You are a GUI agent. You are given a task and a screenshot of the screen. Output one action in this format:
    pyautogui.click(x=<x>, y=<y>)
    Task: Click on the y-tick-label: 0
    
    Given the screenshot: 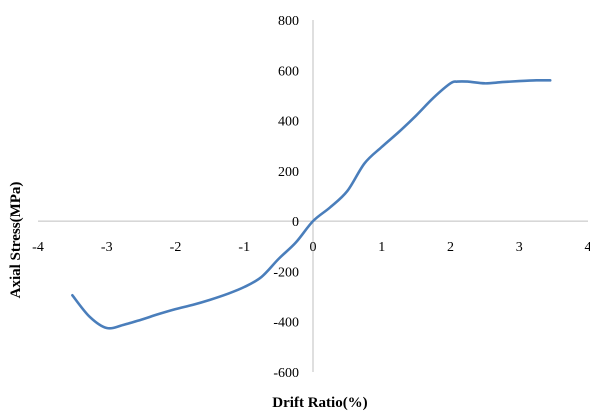 What is the action you would take?
    pyautogui.click(x=295, y=222)
    